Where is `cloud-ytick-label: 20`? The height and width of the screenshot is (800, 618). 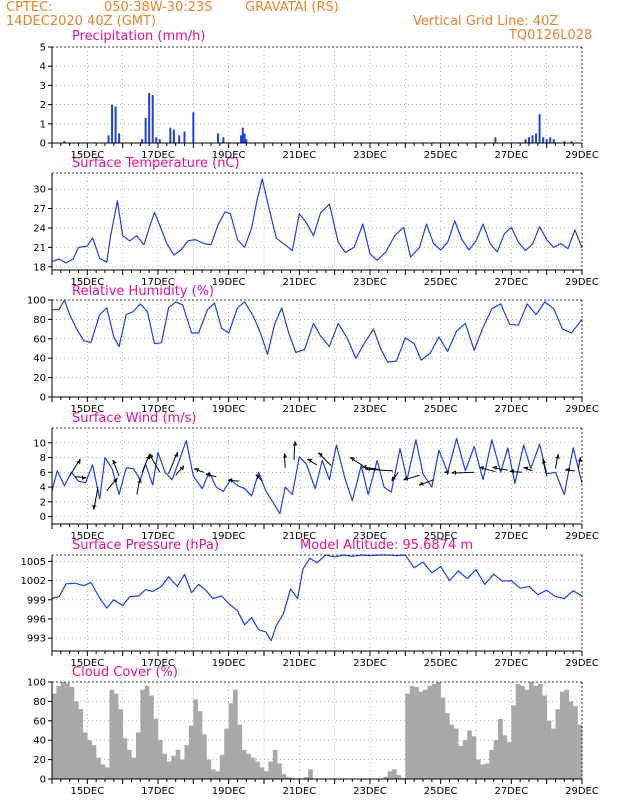
cloud-ytick-label: 20 is located at coordinates (39, 760).